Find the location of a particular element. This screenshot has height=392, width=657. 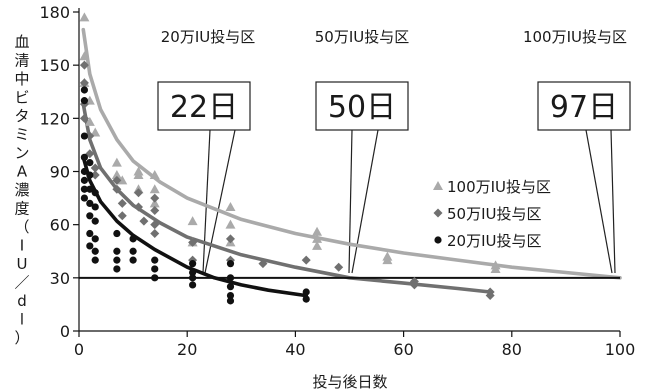

y-tick-label: 0 is located at coordinates (65, 331).